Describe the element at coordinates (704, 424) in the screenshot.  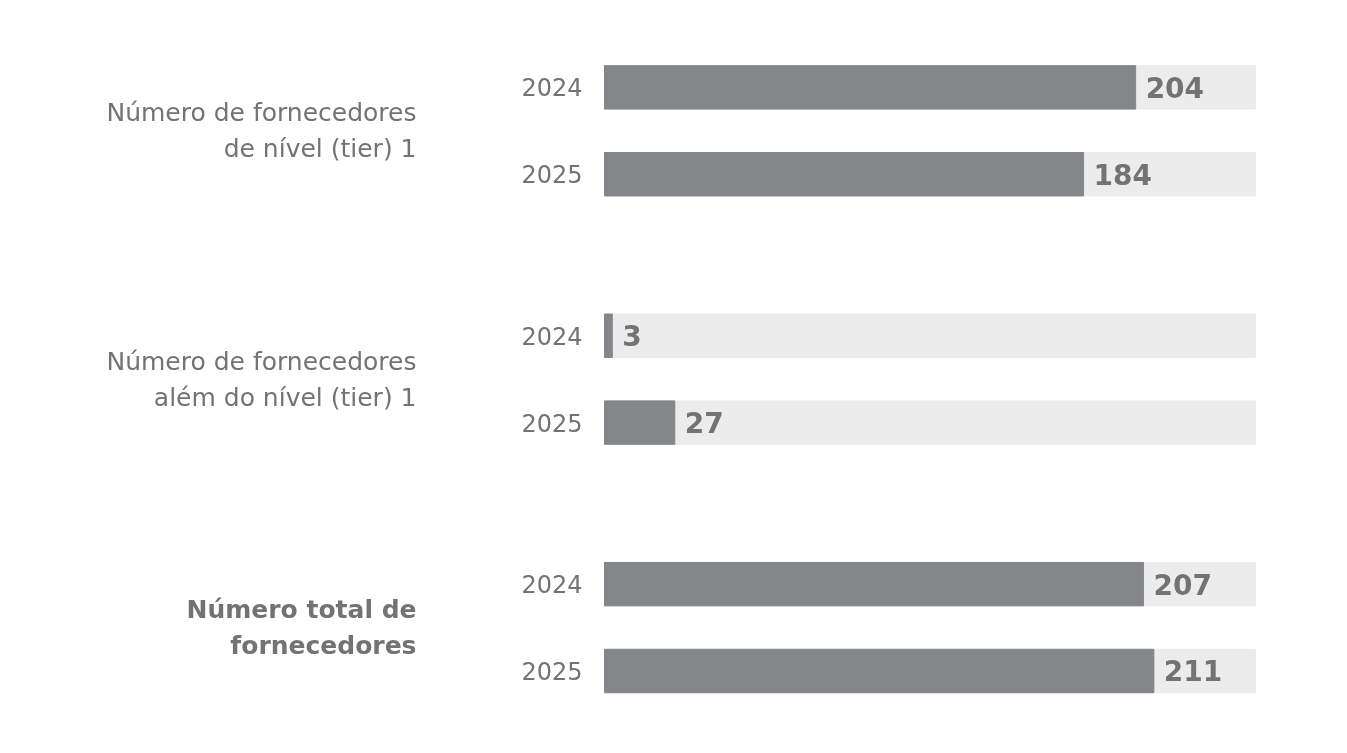
I see `data-label: 27` at that location.